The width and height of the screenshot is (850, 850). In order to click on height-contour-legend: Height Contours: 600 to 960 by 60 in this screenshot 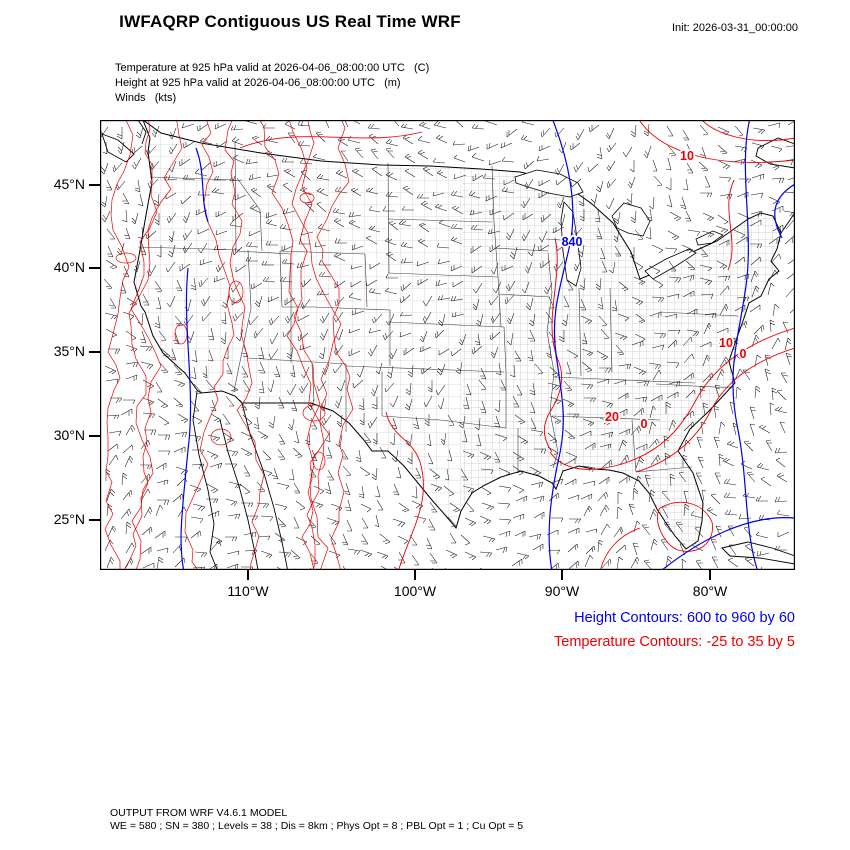, I will do `click(684, 618)`.